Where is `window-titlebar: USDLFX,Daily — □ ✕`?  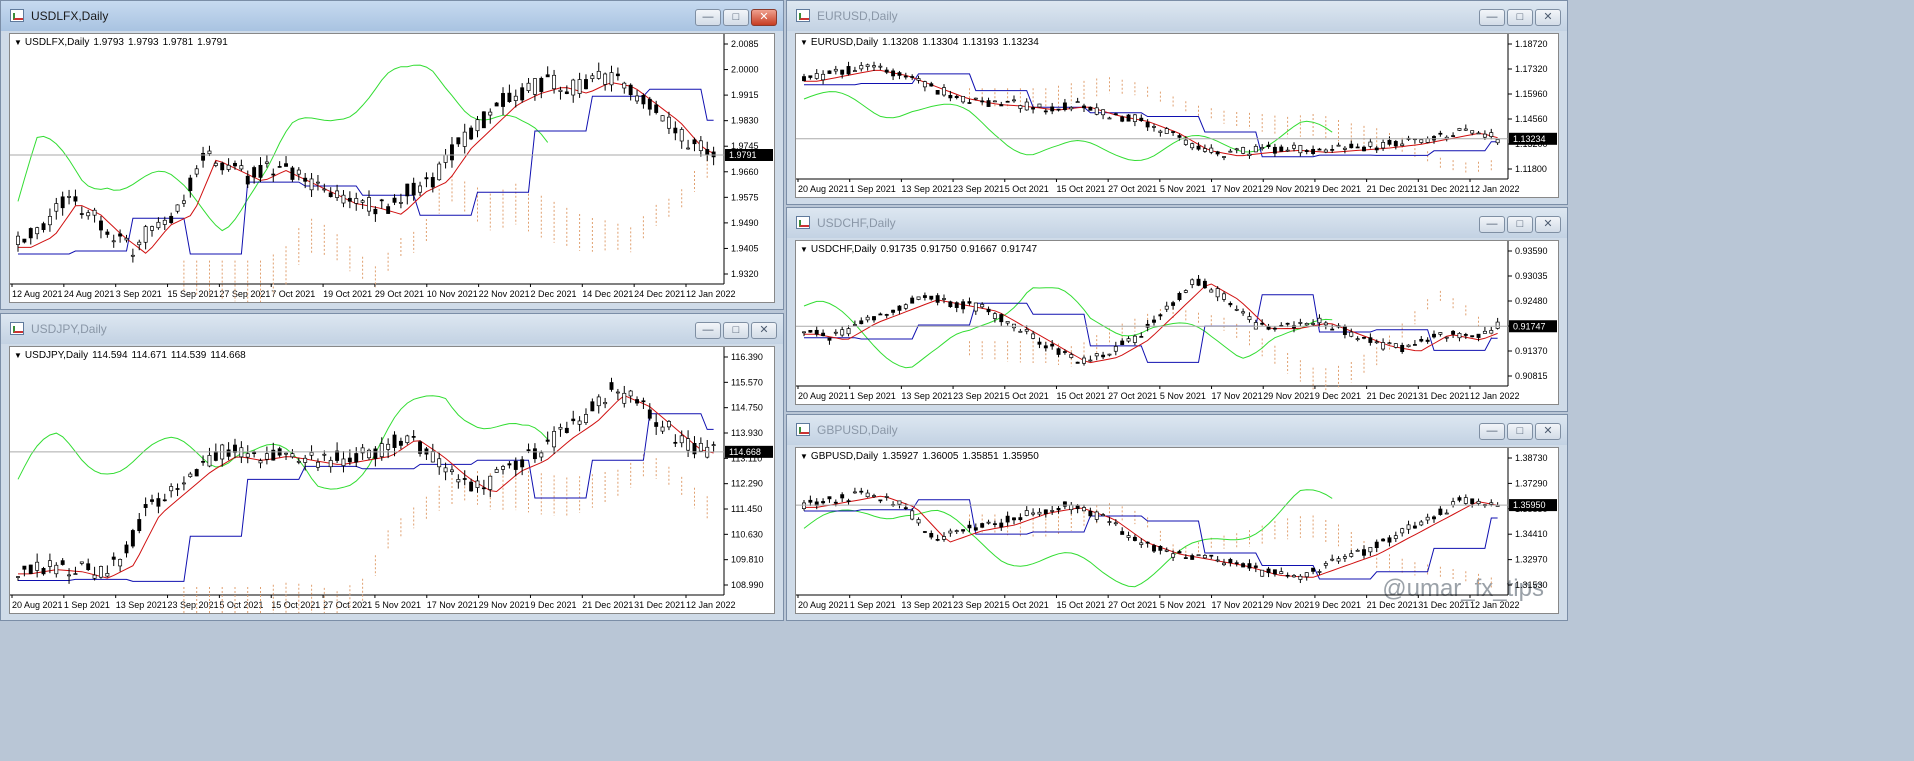
window-titlebar: USDLFX,Daily — □ ✕ is located at coordinates (392, 16).